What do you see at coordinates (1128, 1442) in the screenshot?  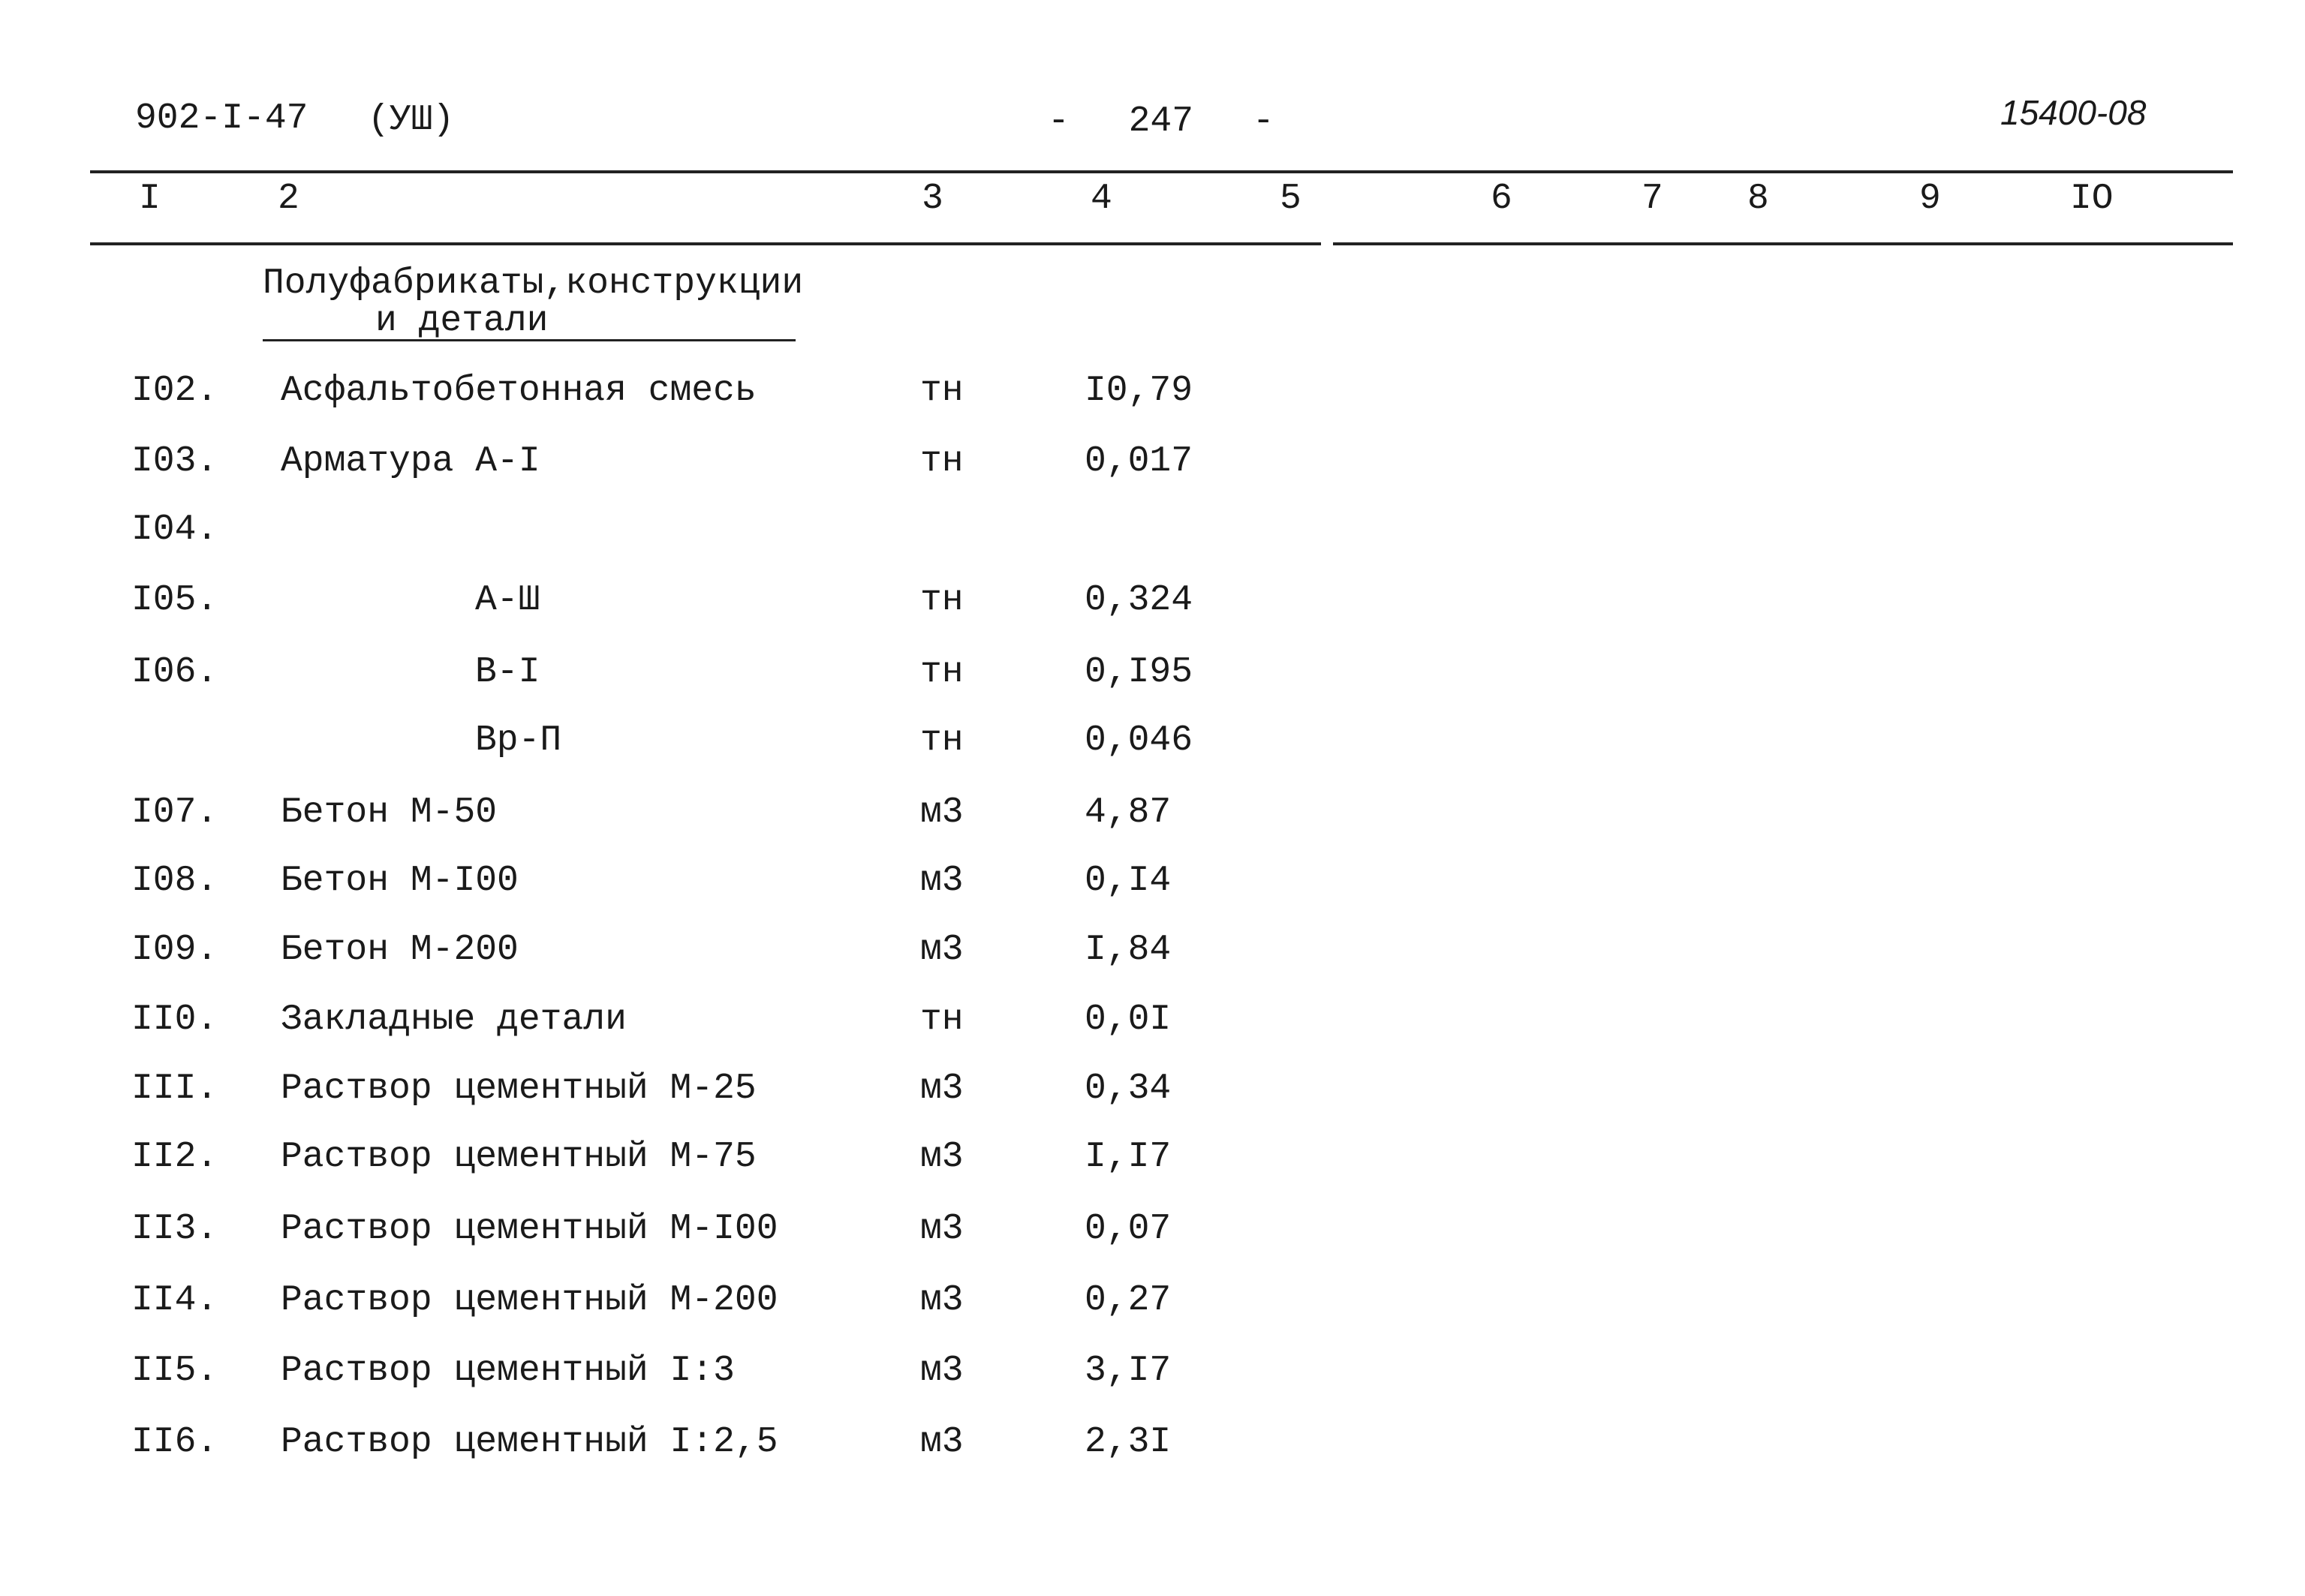 I see `quantity: 2,3I` at bounding box center [1128, 1442].